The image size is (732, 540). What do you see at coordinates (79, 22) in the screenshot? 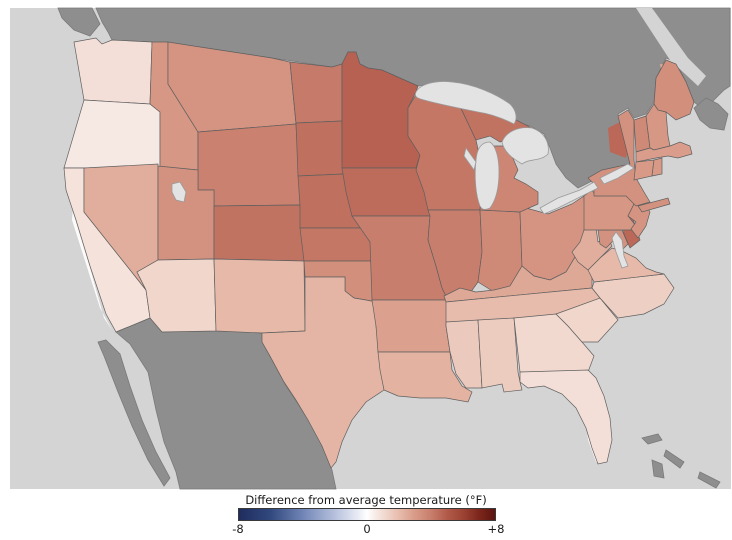
I see `vancouver-island` at bounding box center [79, 22].